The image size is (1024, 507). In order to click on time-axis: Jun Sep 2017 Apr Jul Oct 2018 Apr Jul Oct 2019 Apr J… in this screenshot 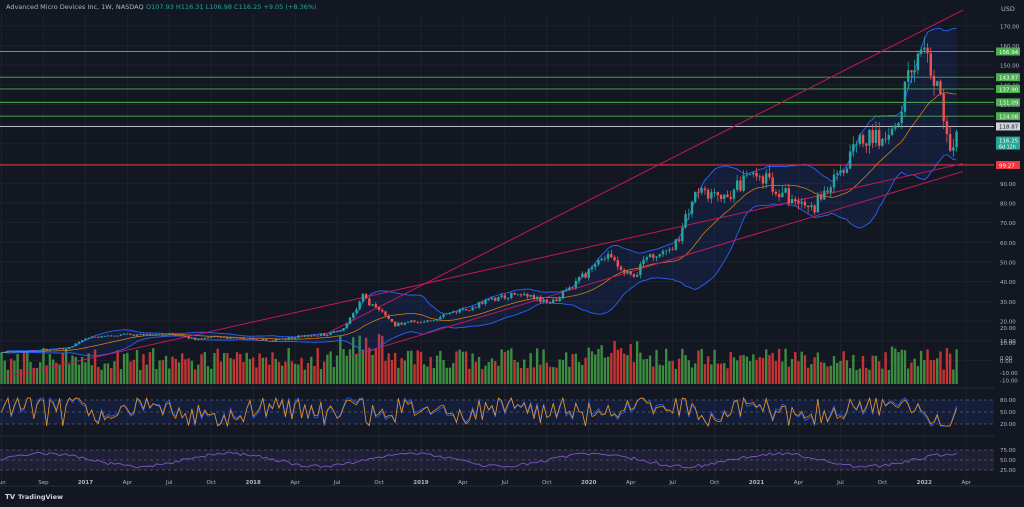, I will do `click(512, 491)`.